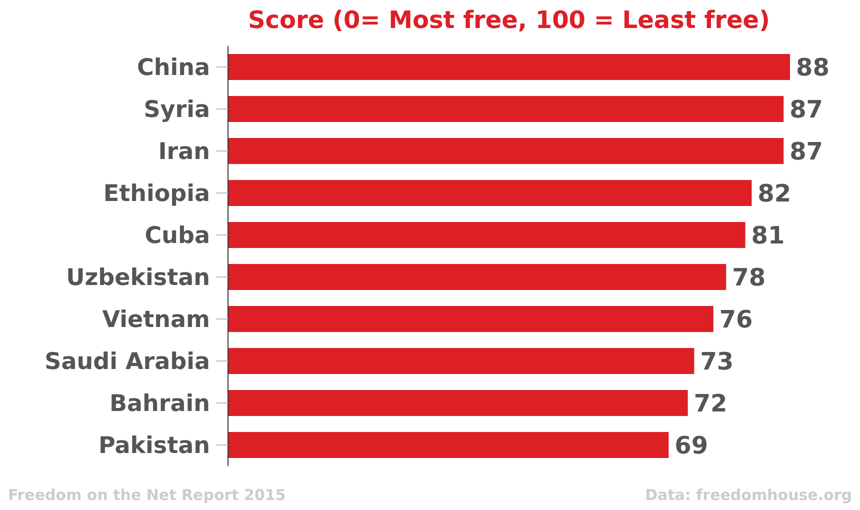 The height and width of the screenshot is (510, 860). What do you see at coordinates (154, 446) in the screenshot?
I see `y-tick-label: Pakistan` at bounding box center [154, 446].